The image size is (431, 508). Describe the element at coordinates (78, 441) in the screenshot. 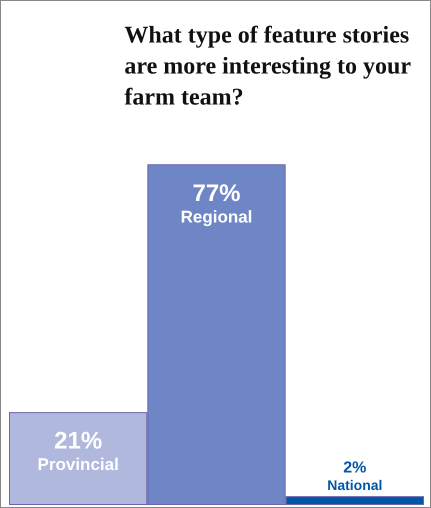

I see `data-label: 21%` at that location.